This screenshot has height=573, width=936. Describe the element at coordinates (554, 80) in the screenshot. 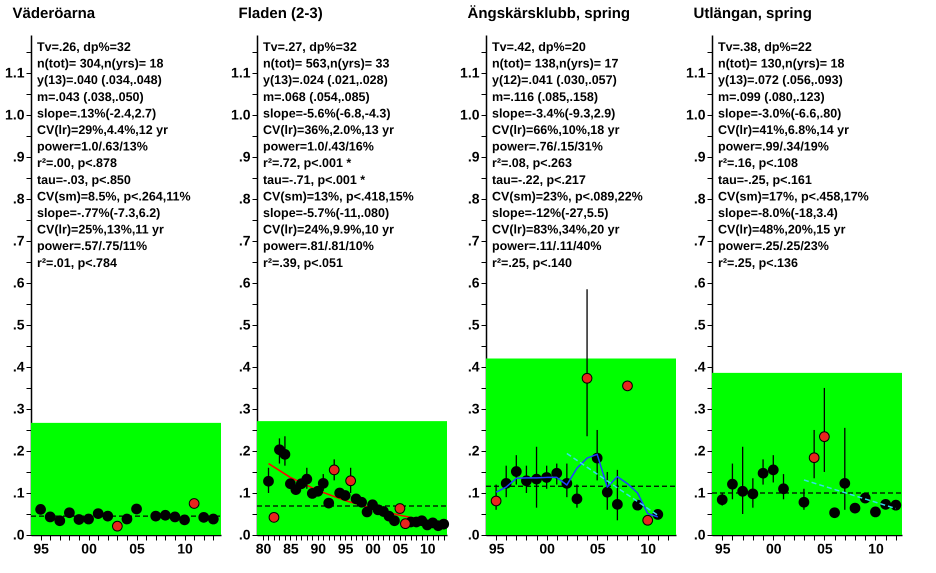

I see `annotation: y(12)=.041 (.030,.057)` at that location.